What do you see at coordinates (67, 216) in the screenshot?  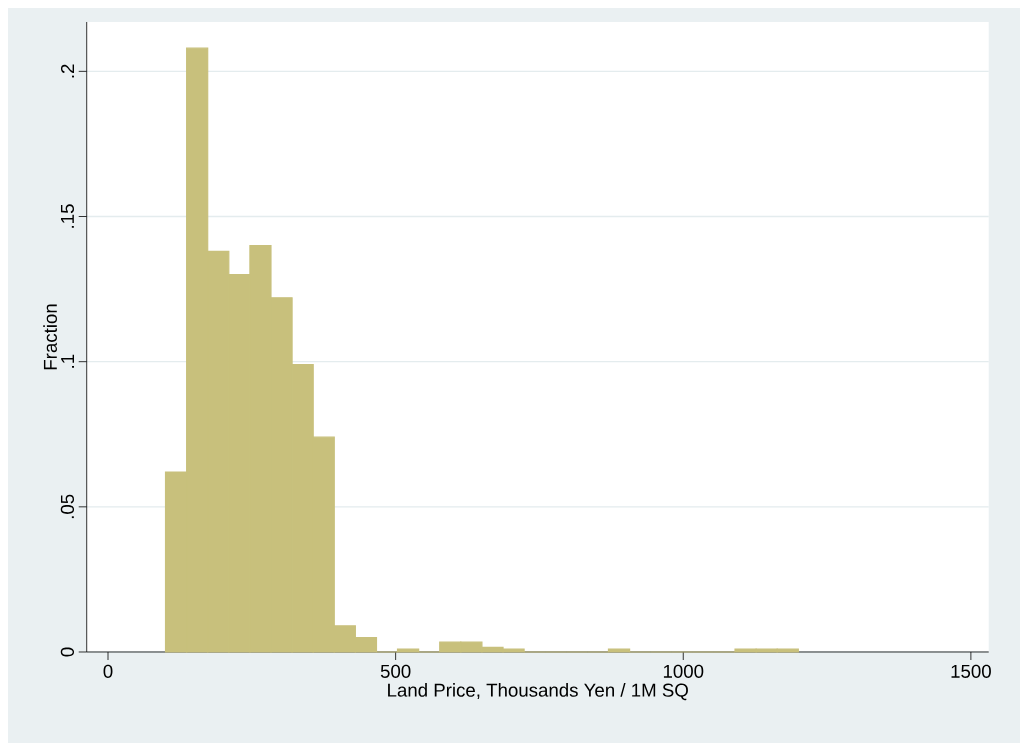 I see `y-tick-label: .15` at bounding box center [67, 216].